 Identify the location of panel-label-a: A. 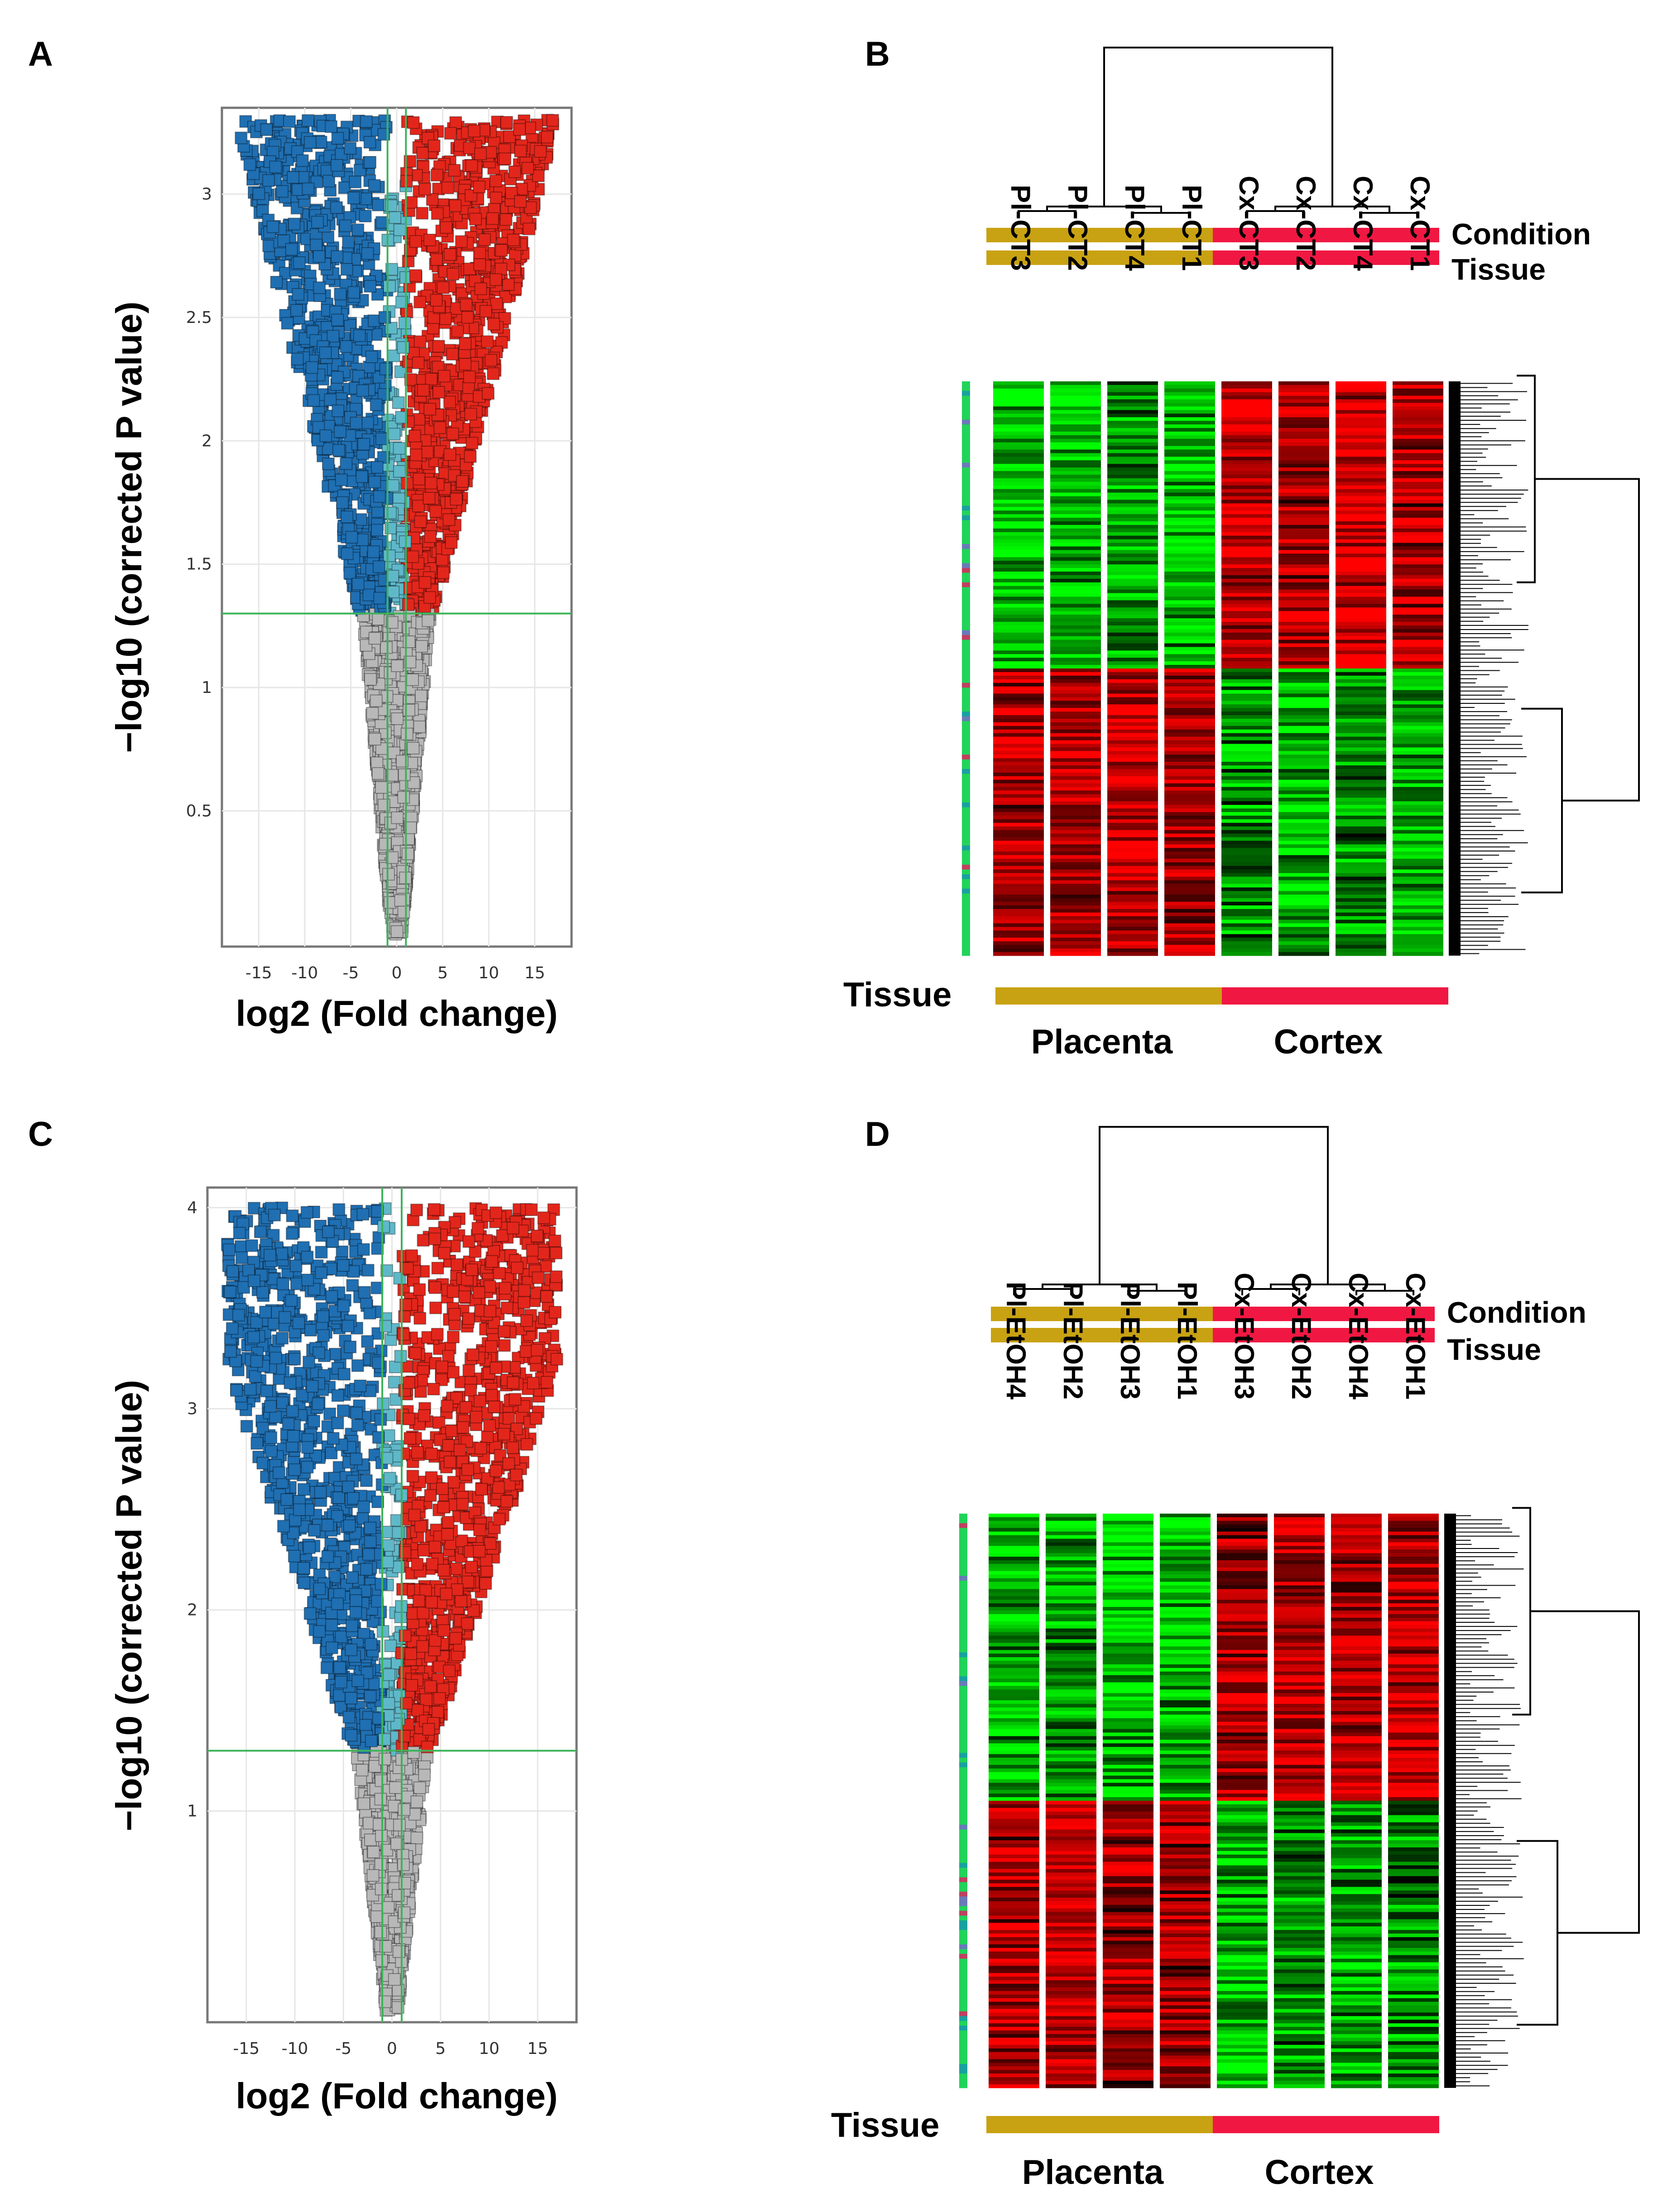
(40, 54).